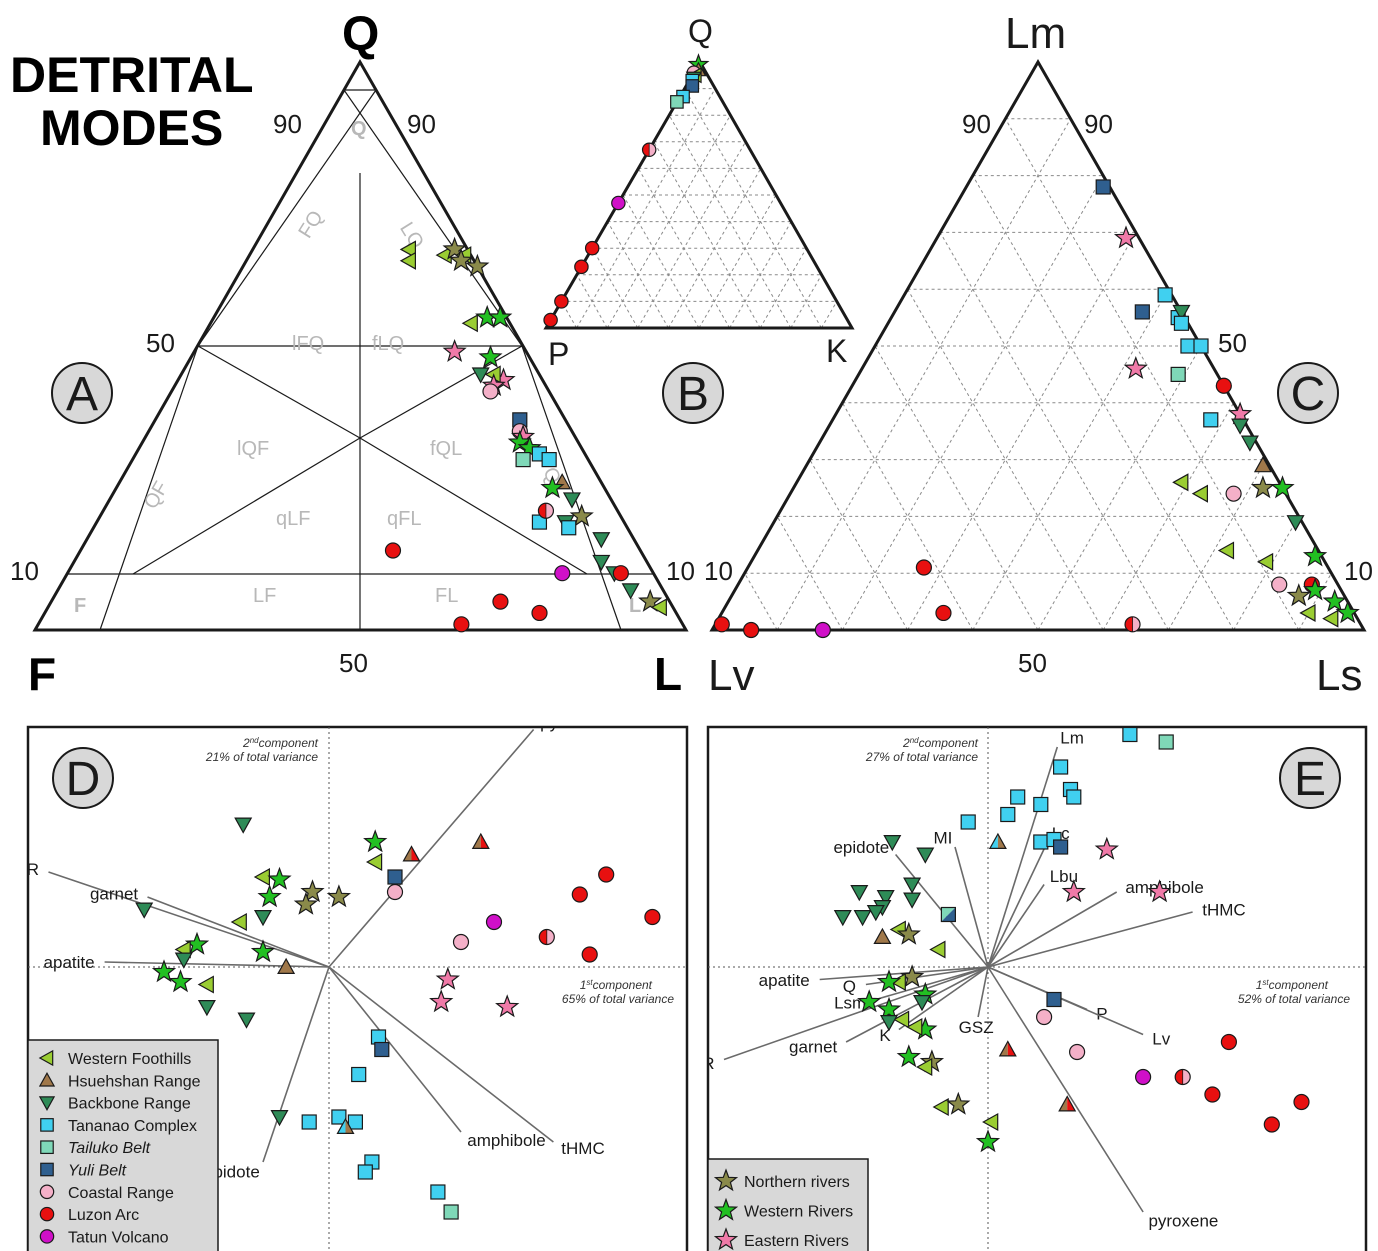 Image resolution: width=1378 pixels, height=1251 pixels. Describe the element at coordinates (1358, 571) in the screenshot. I see `tick-c-right-10: 10` at that location.